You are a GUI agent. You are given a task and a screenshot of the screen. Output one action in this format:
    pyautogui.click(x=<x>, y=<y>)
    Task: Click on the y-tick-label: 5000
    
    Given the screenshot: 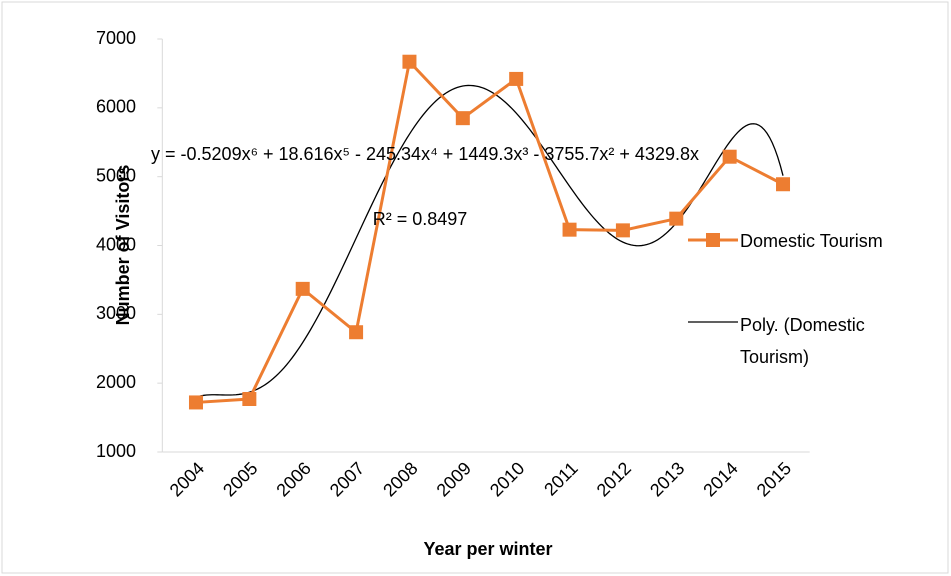 What is the action you would take?
    pyautogui.click(x=116, y=175)
    